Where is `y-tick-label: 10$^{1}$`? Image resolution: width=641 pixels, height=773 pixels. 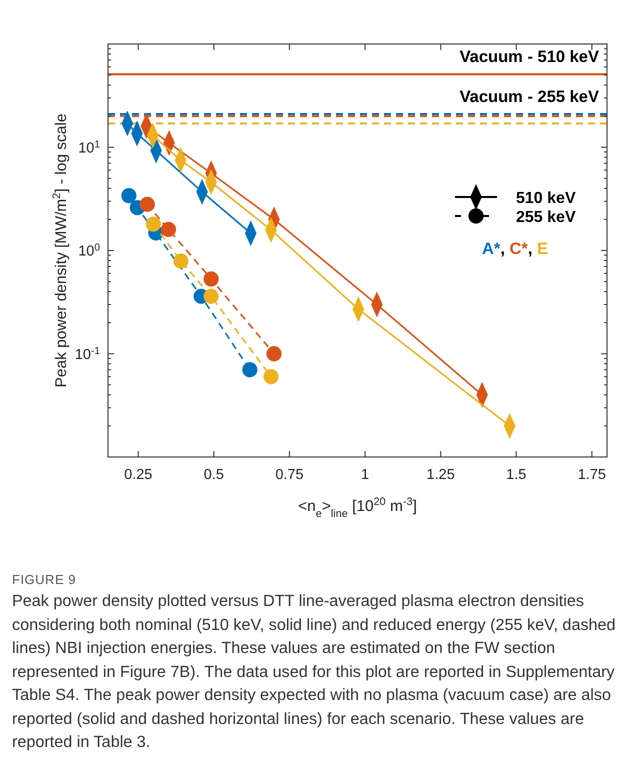
y-tick-label: 10$^{1}$ is located at coordinates (89, 147).